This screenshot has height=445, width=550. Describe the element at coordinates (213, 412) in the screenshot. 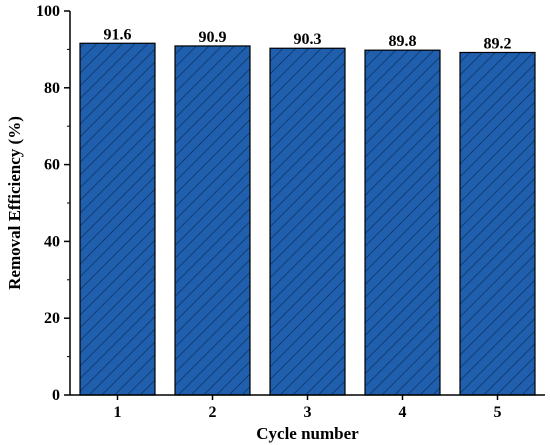

I see `x-tick-label: 2` at that location.